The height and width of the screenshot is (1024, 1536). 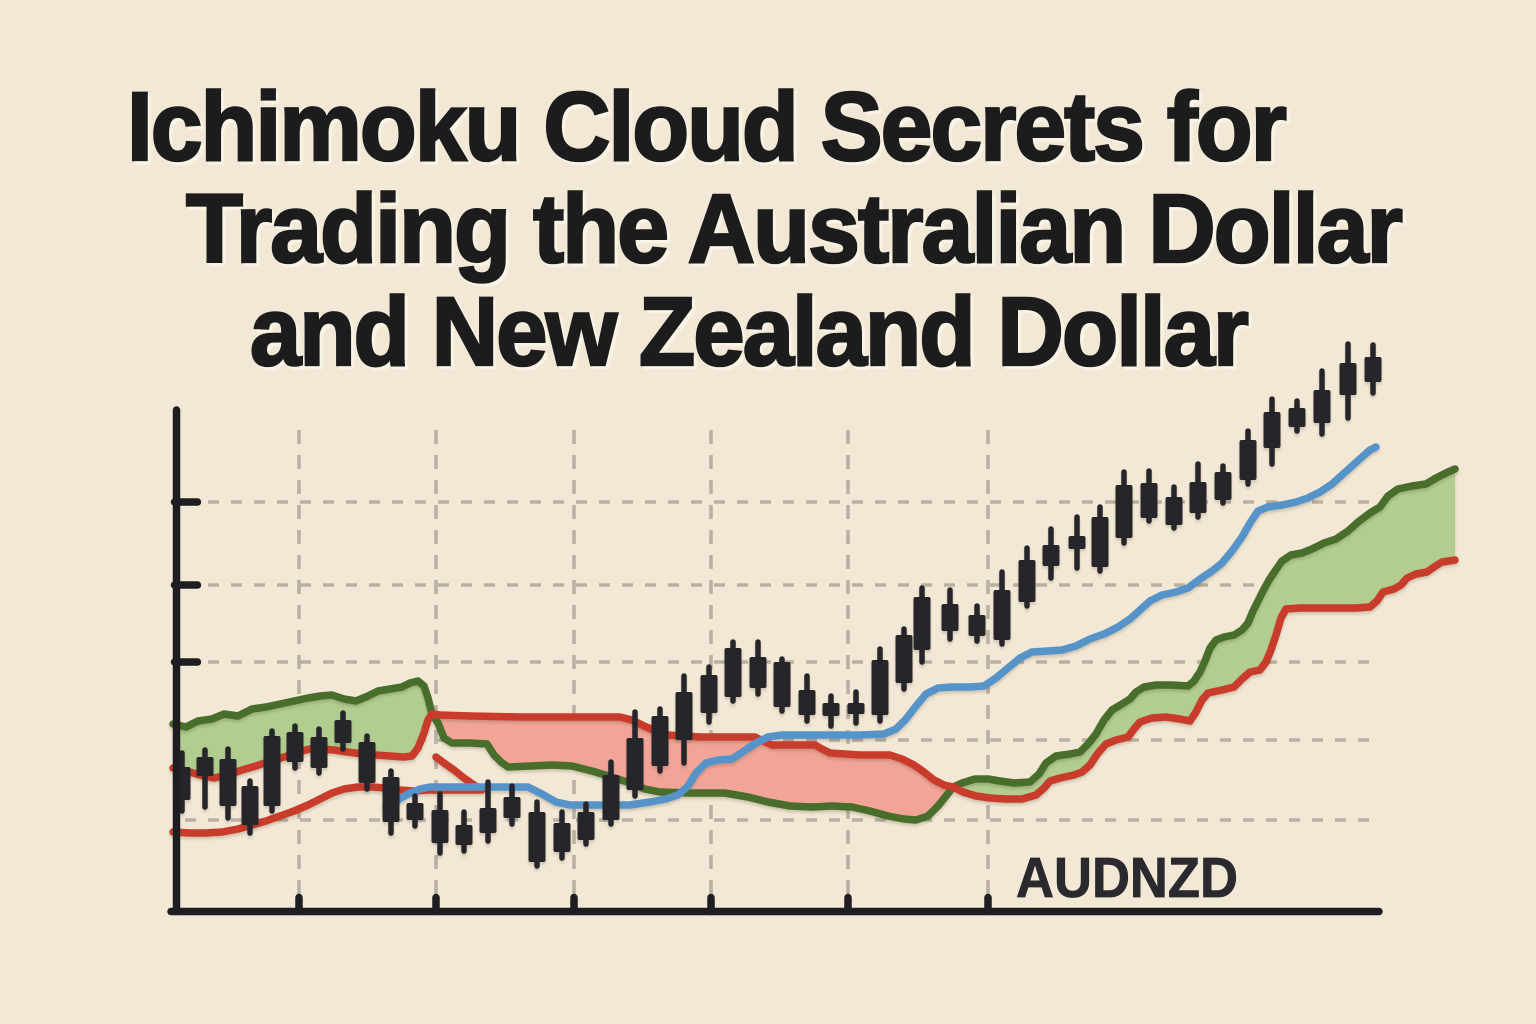 What do you see at coordinates (692, 767) in the screenshot?
I see `red-cloud-bearish` at bounding box center [692, 767].